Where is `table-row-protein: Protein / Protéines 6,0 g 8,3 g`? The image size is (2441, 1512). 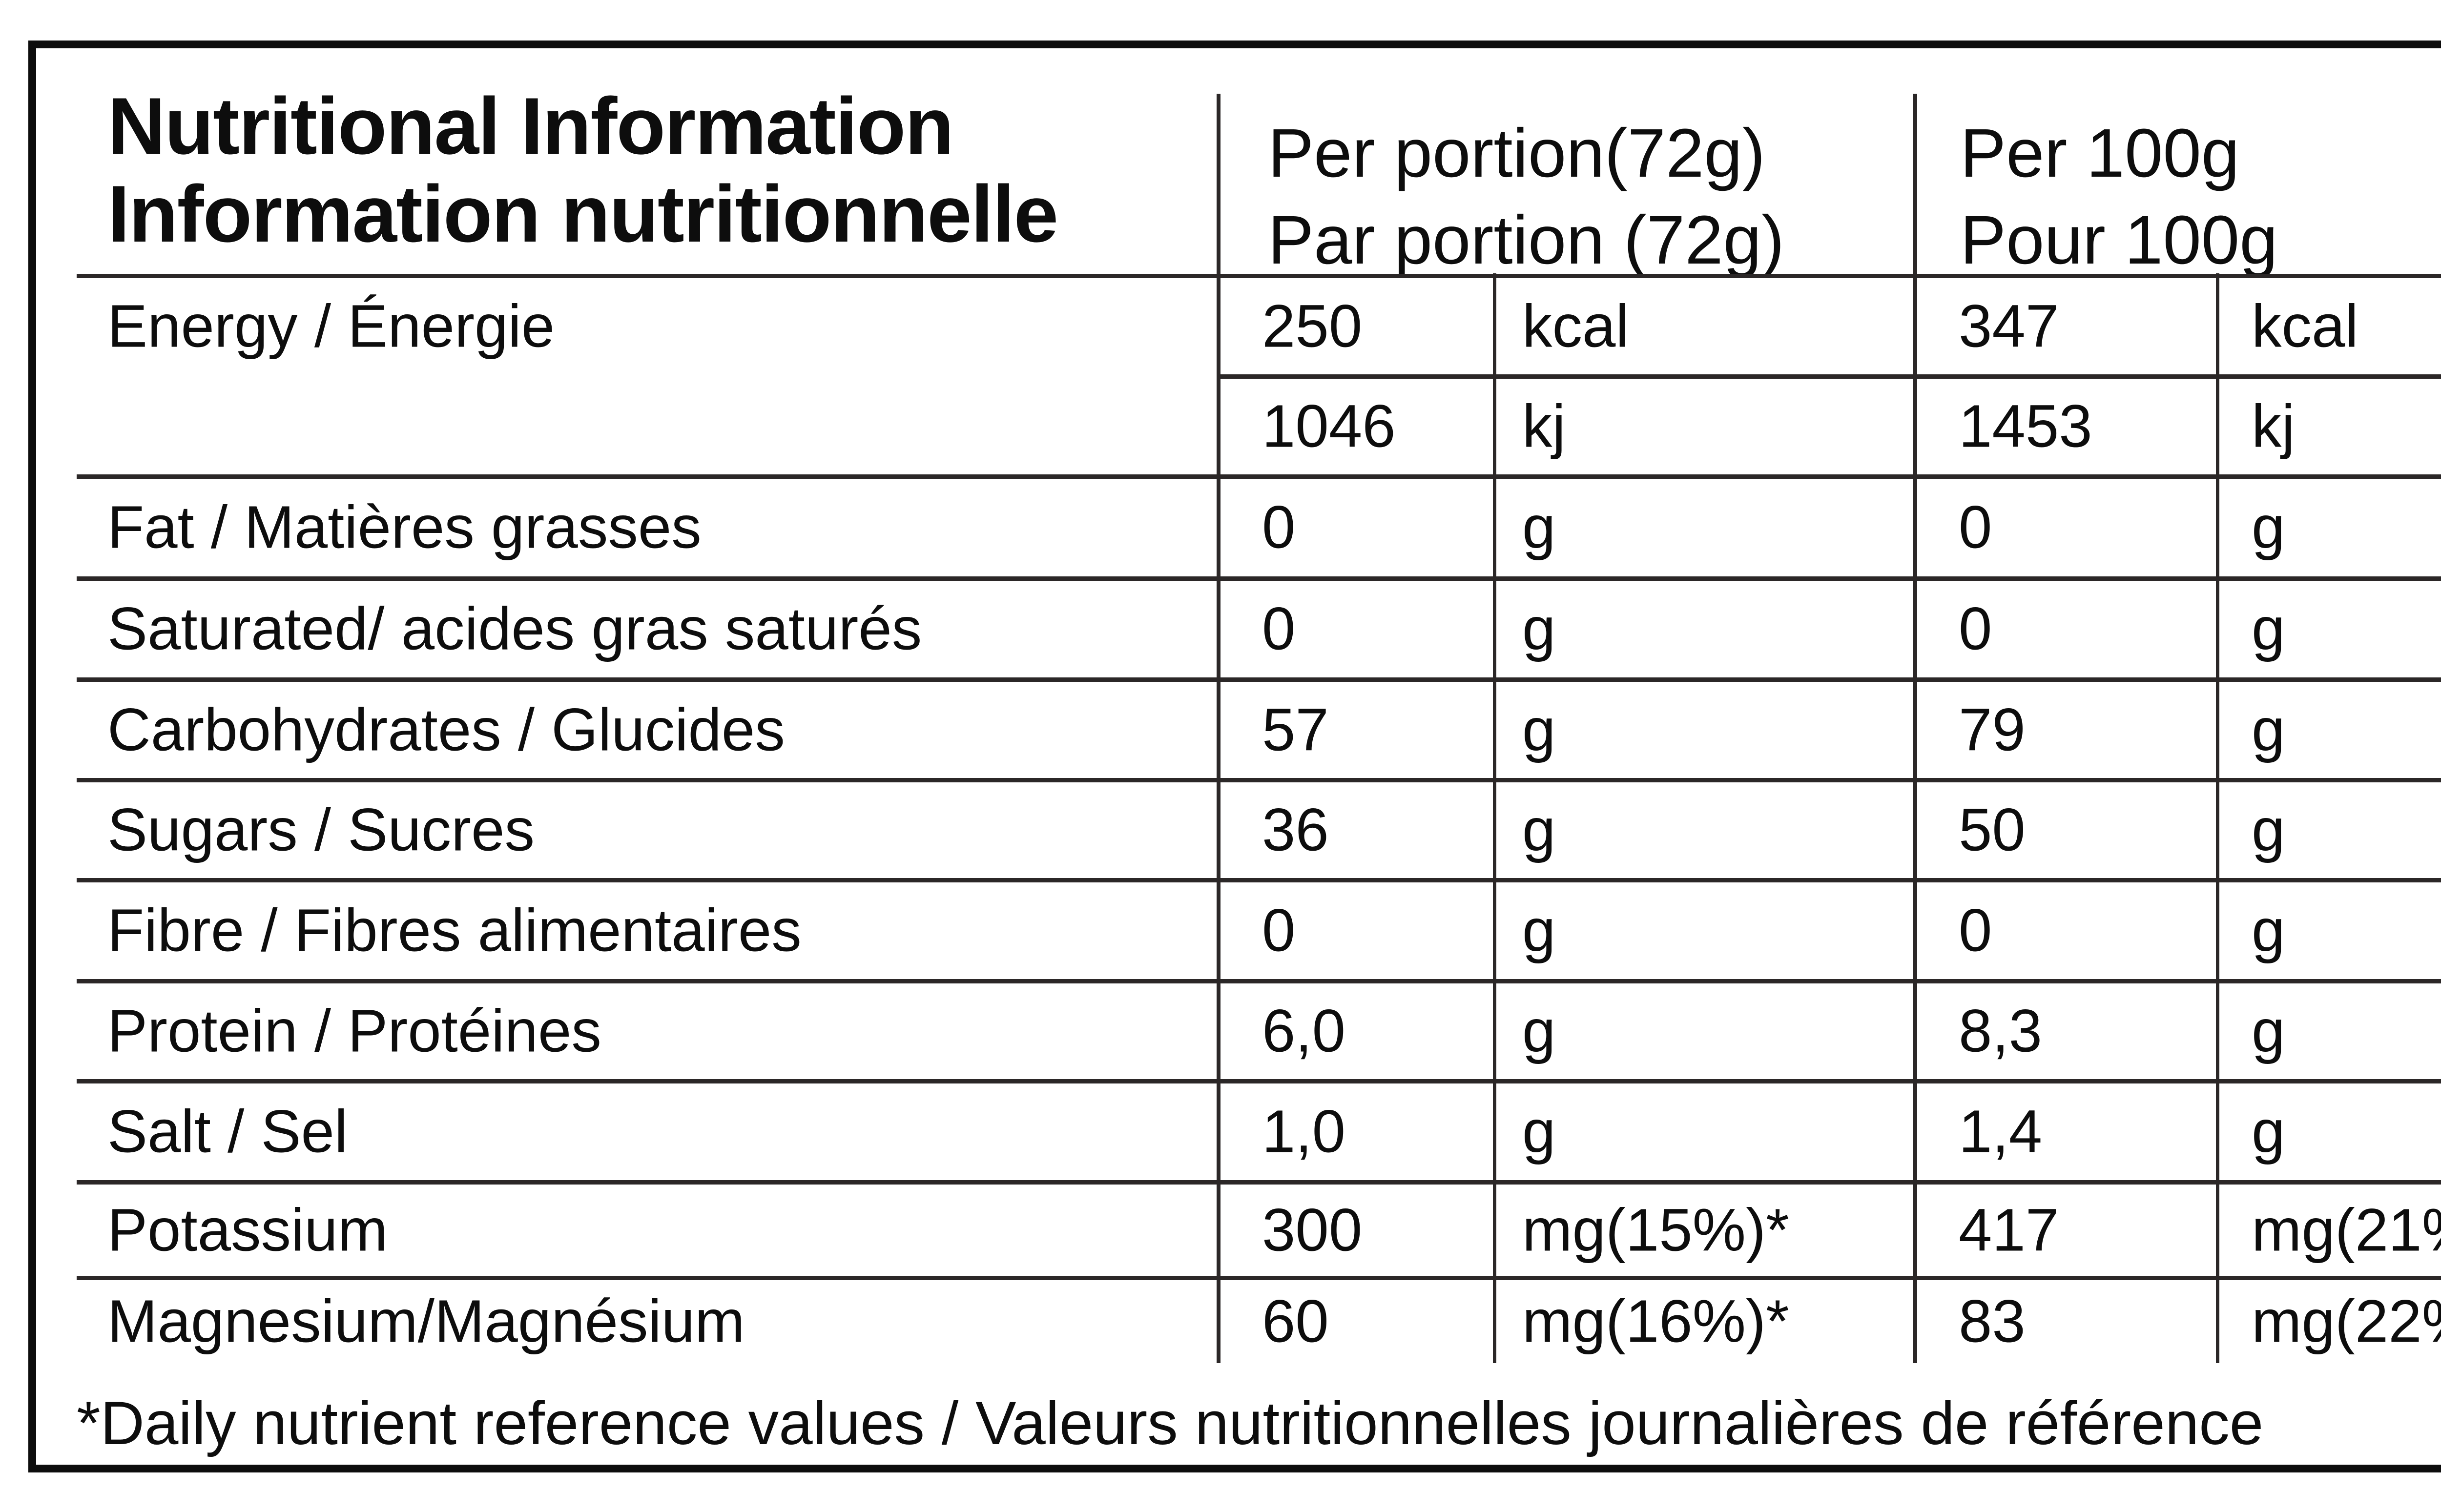
table-row-protein: Protein / Protéines 6,0 g 8,3 g is located at coordinates (1221, 1031).